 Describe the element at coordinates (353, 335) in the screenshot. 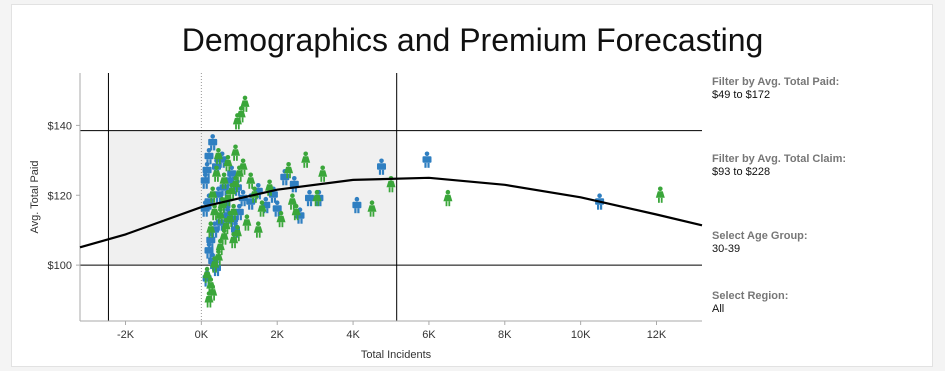

I see `x-tick-label: 4K` at that location.